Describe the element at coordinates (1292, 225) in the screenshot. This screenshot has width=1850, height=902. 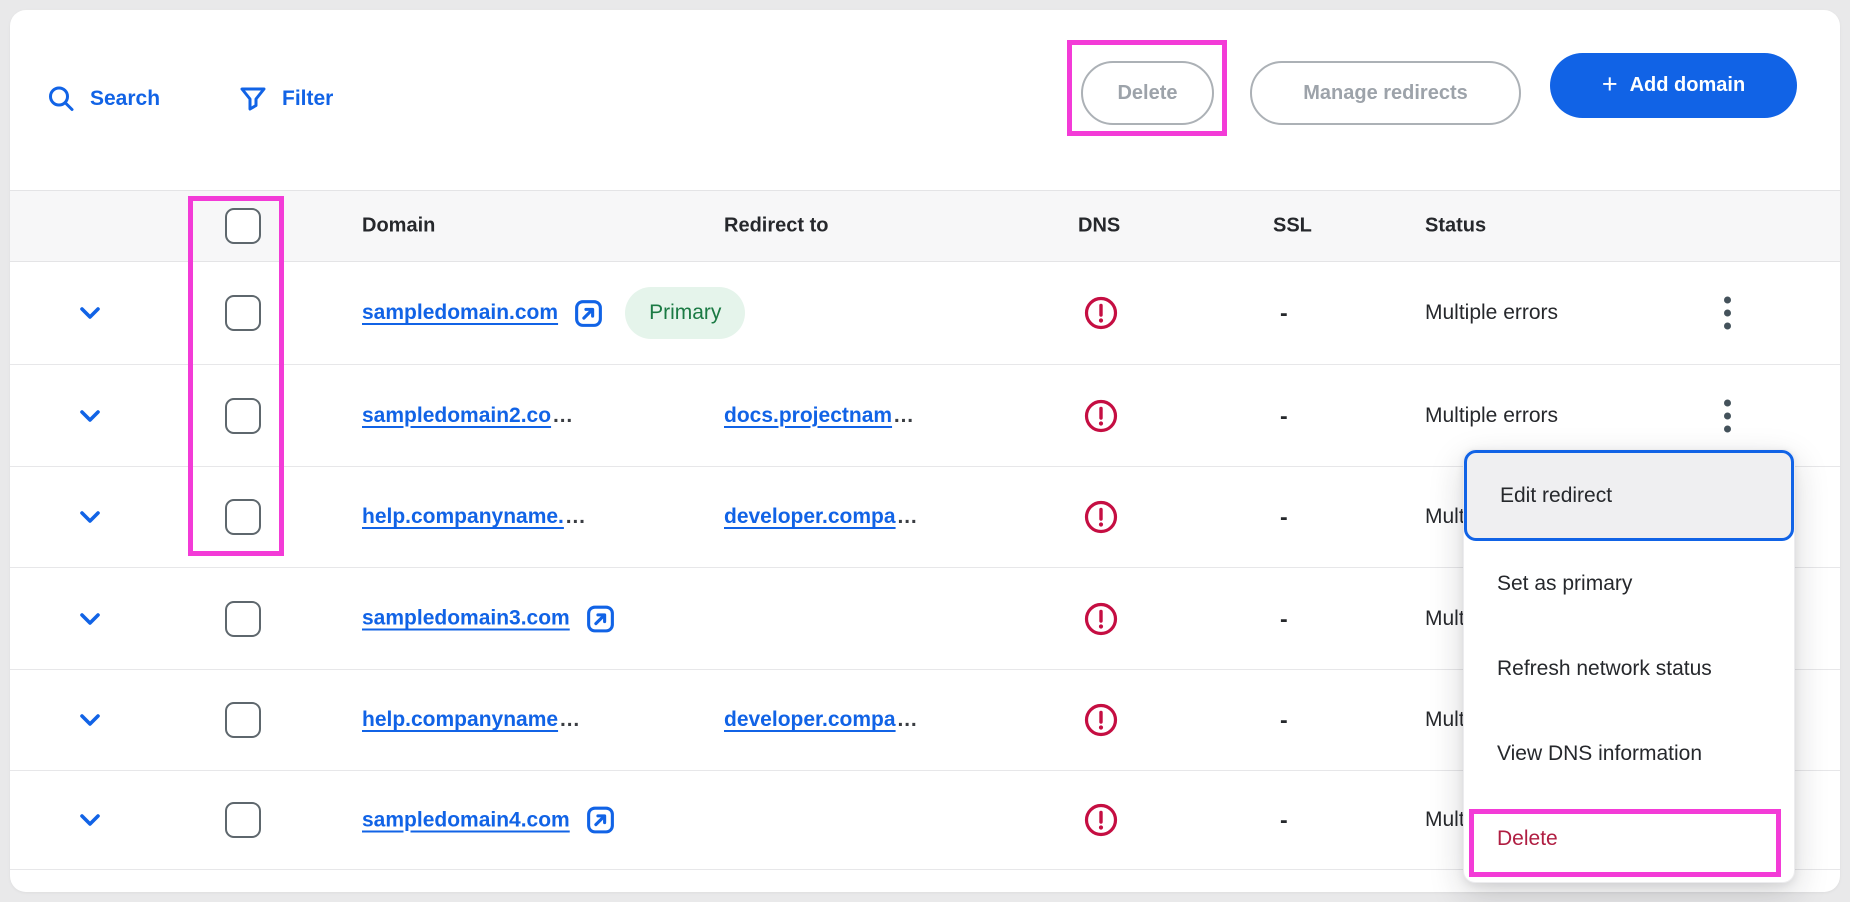
I see `column-header-ssl: SSL` at that location.